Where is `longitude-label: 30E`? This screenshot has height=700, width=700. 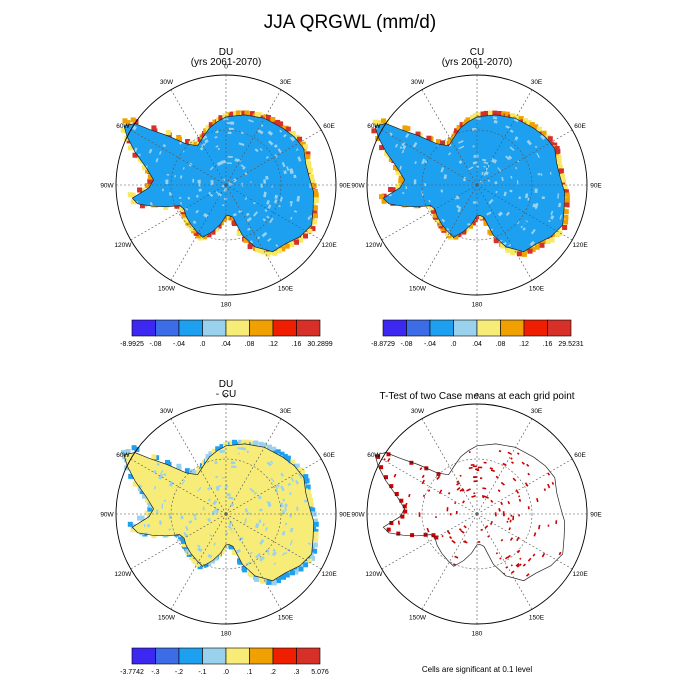
longitude-label: 30E is located at coordinates (537, 82).